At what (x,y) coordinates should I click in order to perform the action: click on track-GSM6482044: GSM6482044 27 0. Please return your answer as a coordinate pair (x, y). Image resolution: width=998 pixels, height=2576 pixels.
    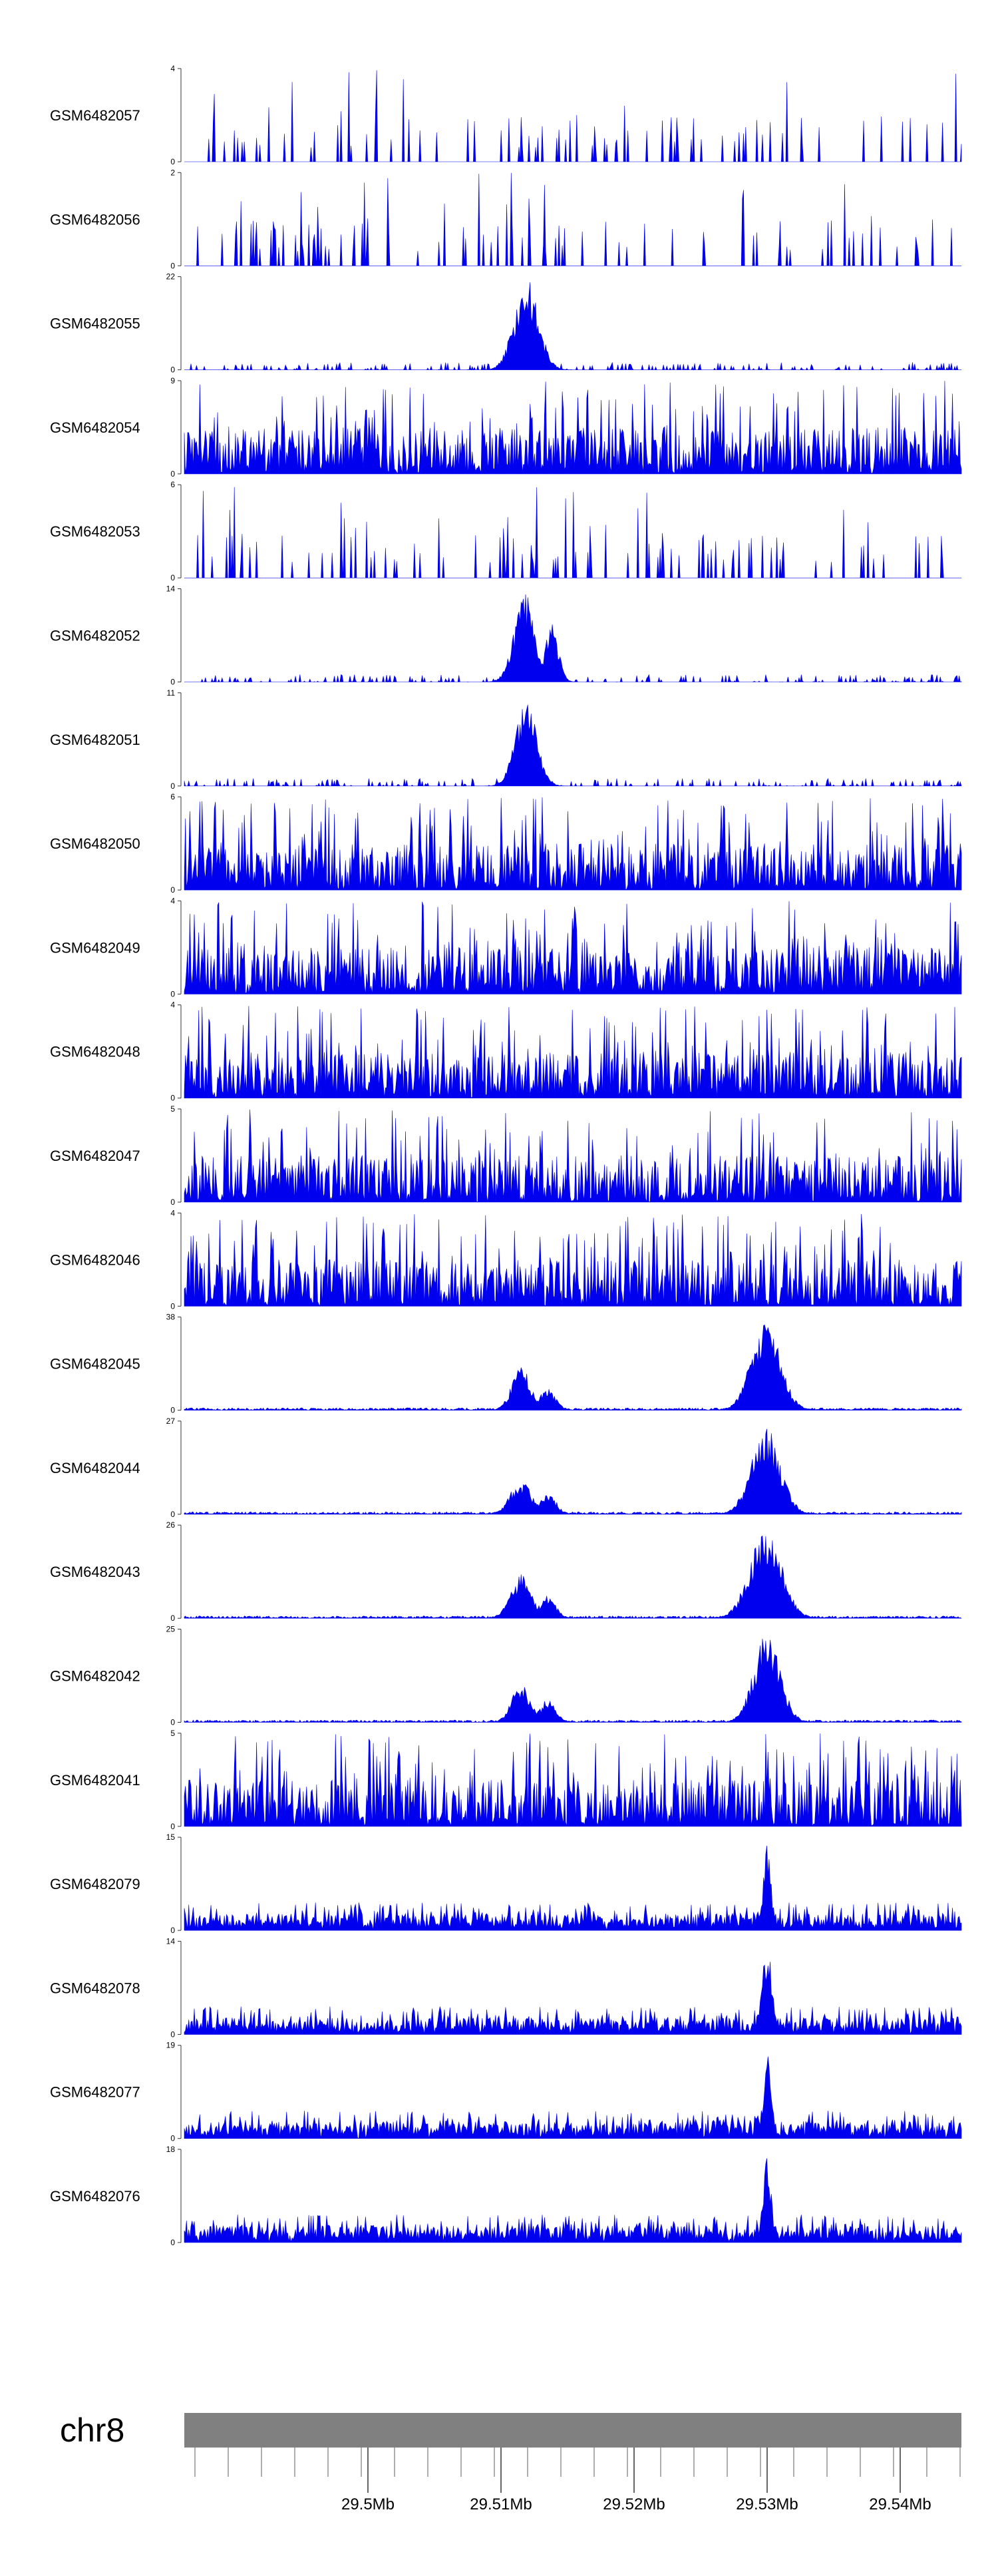
    Looking at the image, I should click on (506, 1467).